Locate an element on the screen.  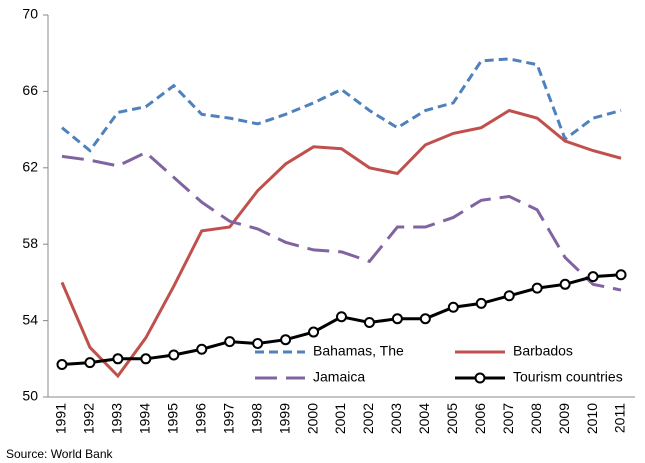
x-tick-label: 2000 is located at coordinates (312, 418).